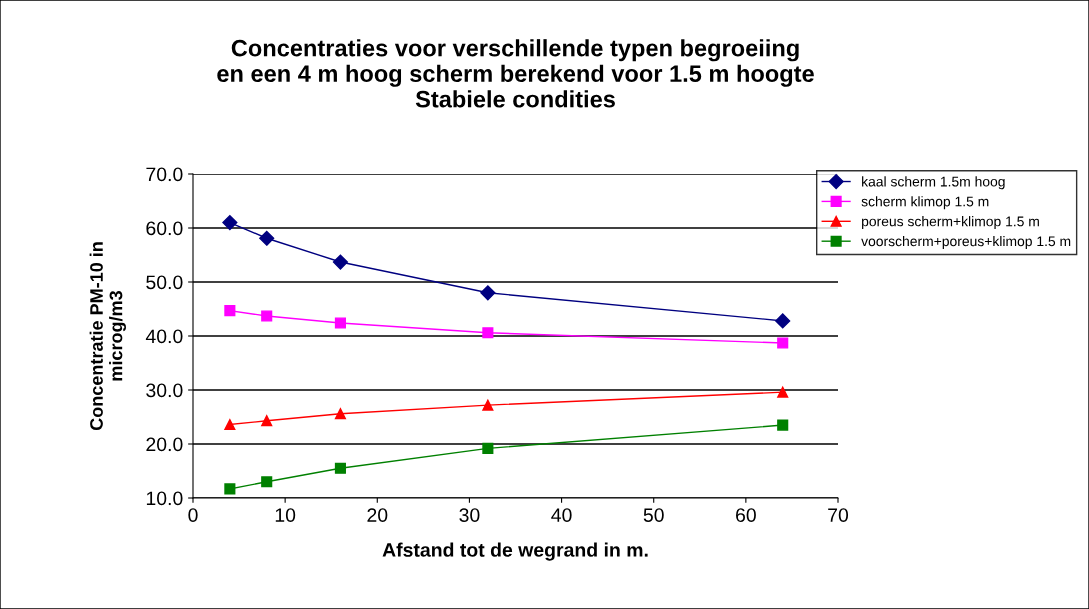 Image resolution: width=1089 pixels, height=609 pixels. Describe the element at coordinates (469, 515) in the screenshot. I see `x-tick-label: 30` at that location.